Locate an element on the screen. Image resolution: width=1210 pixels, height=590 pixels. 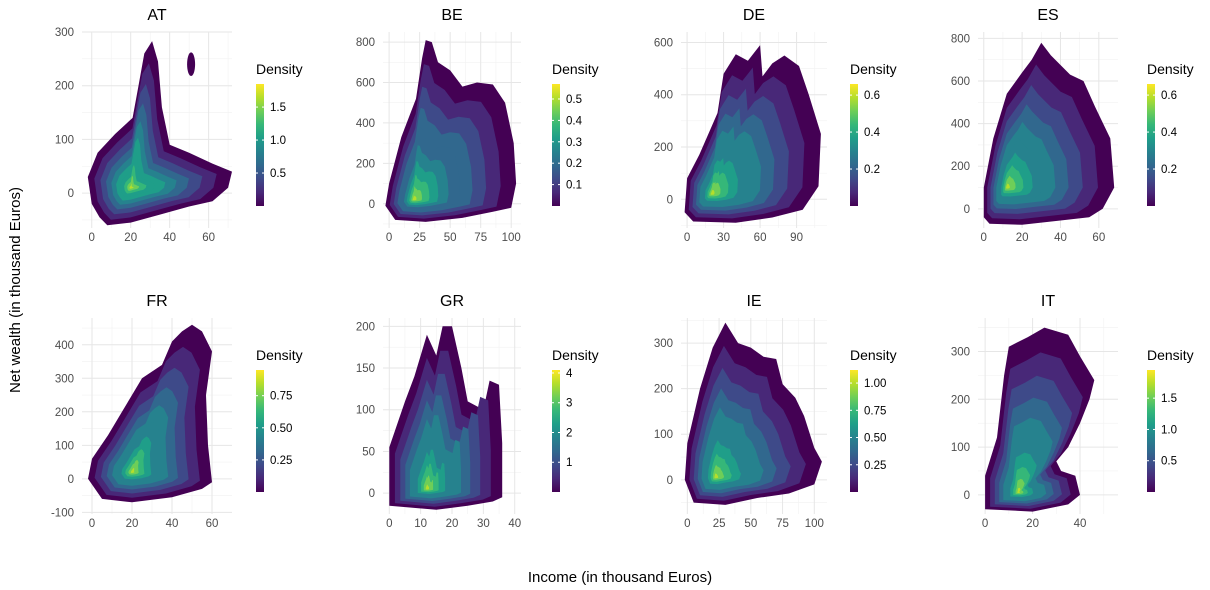
legend-tick-label: 0.4 is located at coordinates (872, 133).